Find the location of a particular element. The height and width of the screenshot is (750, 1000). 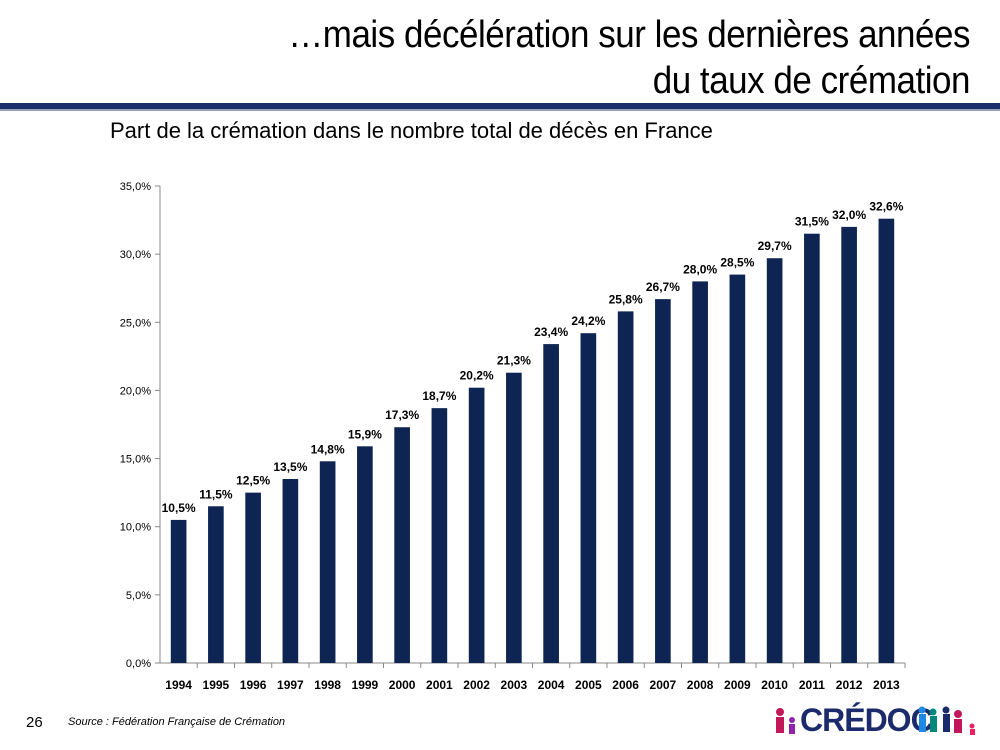

page-number: 26 is located at coordinates (34, 722).